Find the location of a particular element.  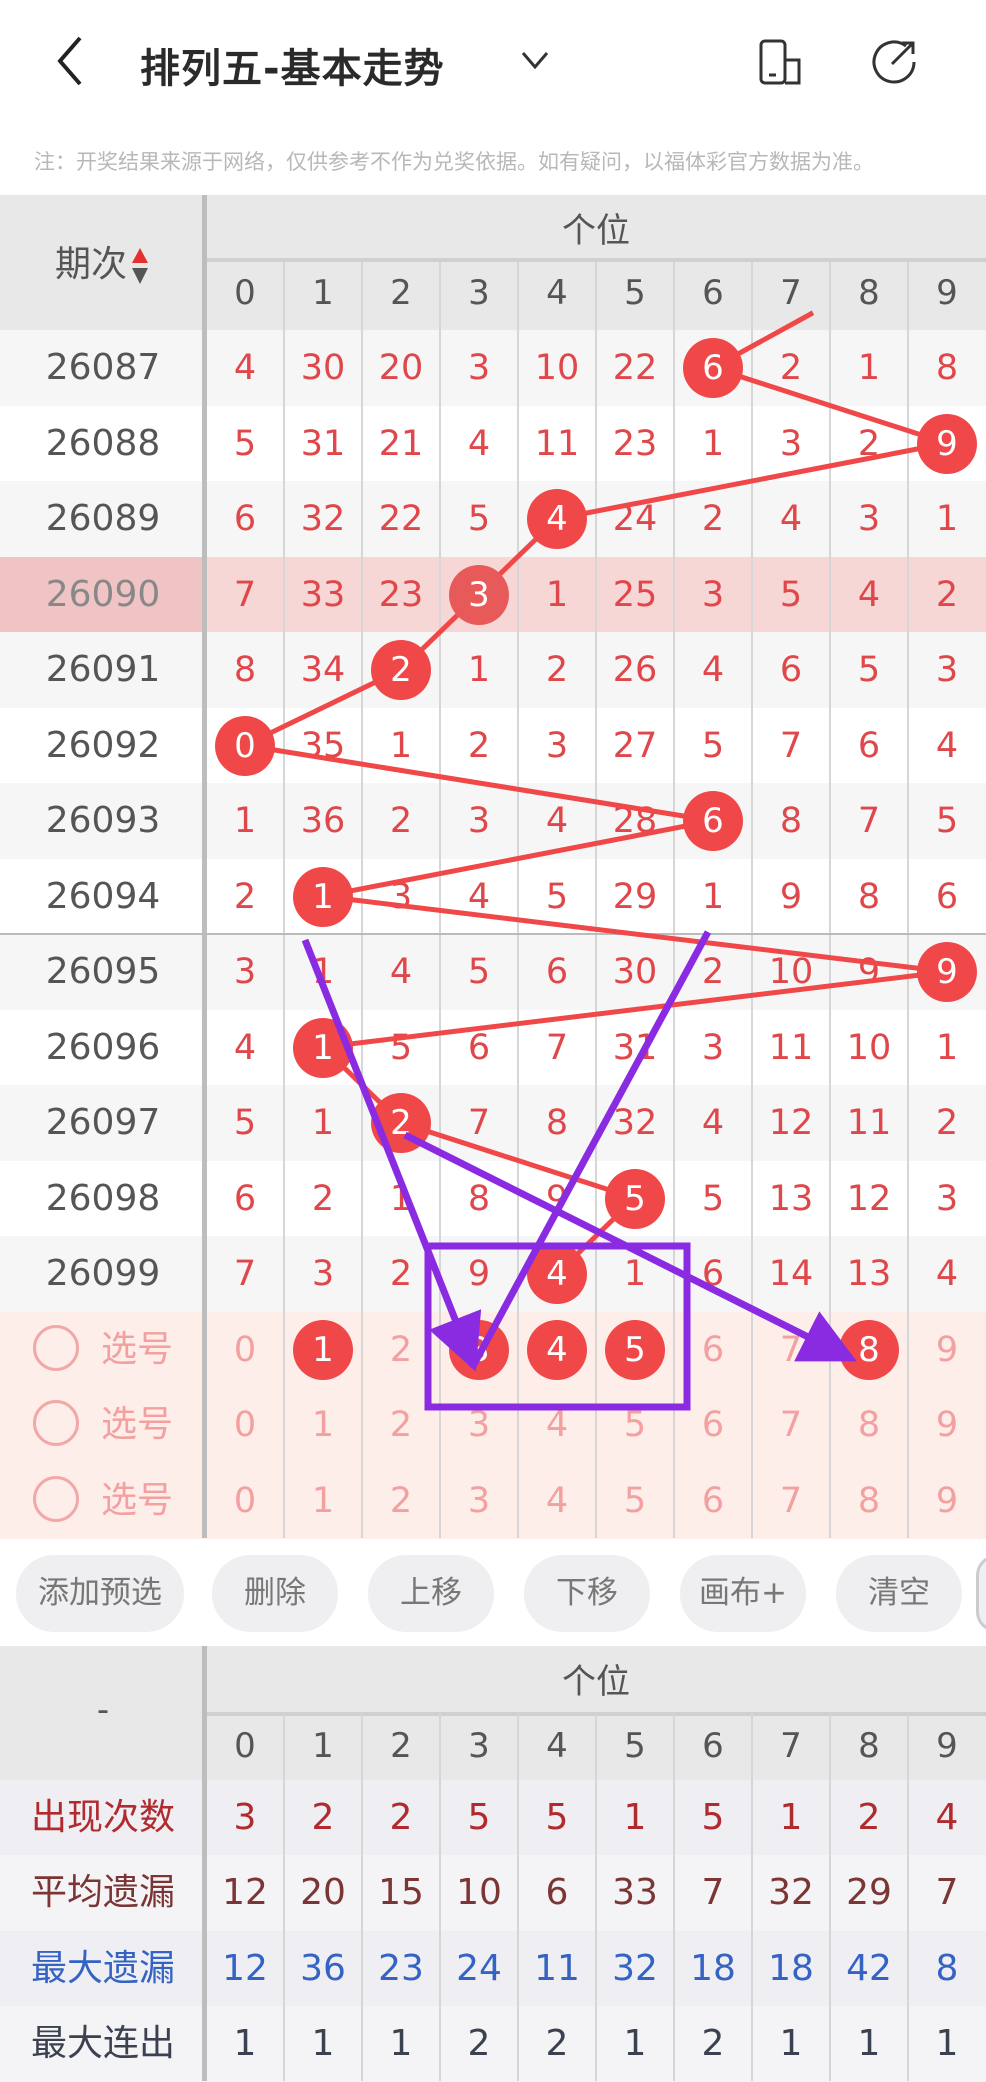

trend-row: 26090 7 33 23 3 1 25 3 5 4 2 is located at coordinates (493, 594).